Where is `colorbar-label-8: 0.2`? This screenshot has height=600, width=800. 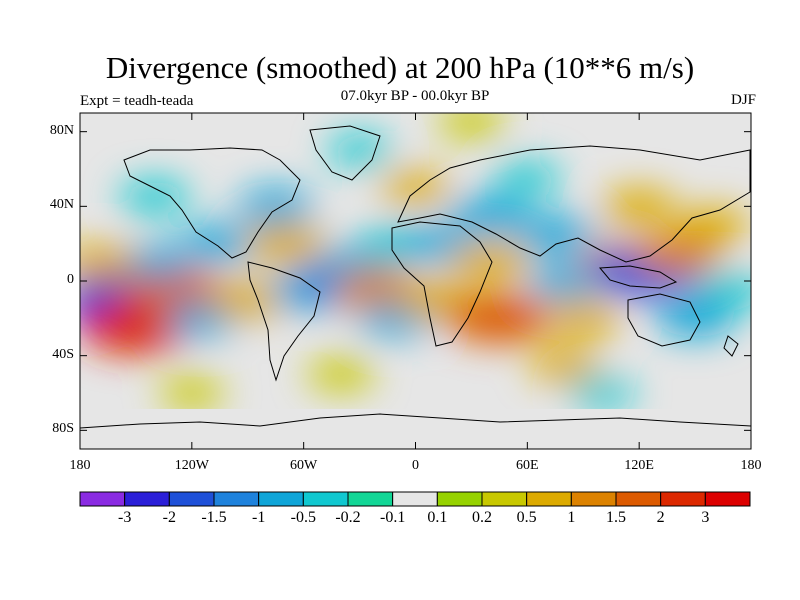
colorbar-label-8: 0.2 is located at coordinates (482, 517).